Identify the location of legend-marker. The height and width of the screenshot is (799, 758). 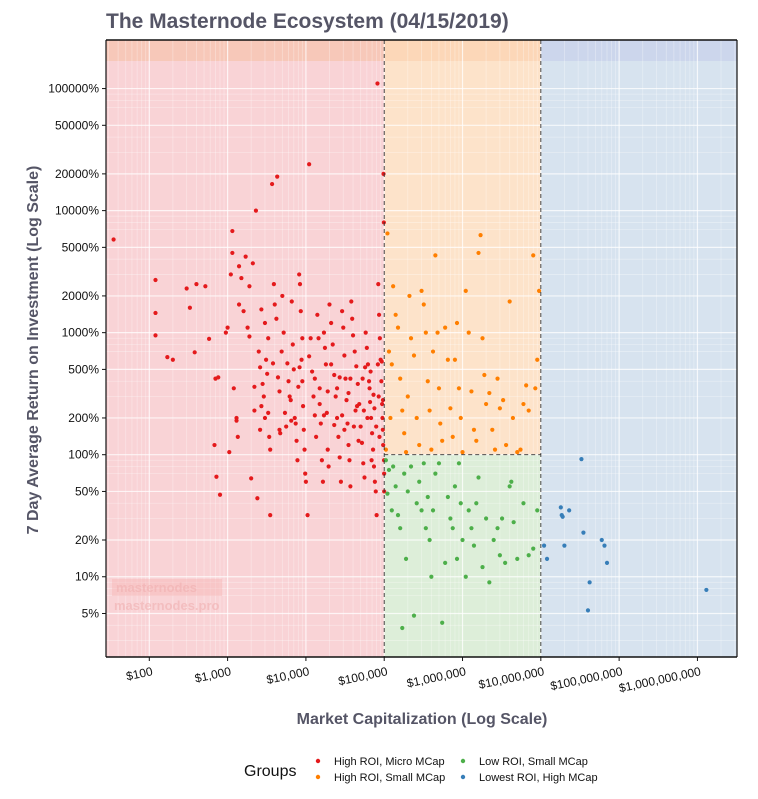
(318, 761).